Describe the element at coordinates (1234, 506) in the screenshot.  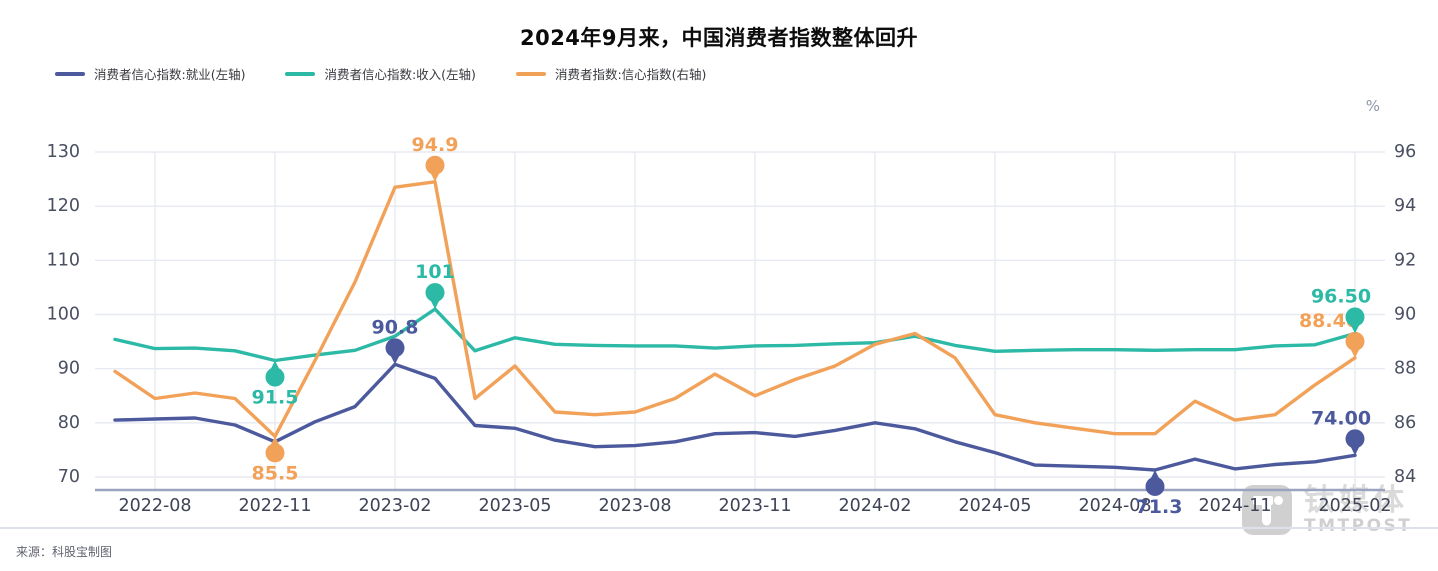
I see `x-axis-tick-label: 2024-11` at that location.